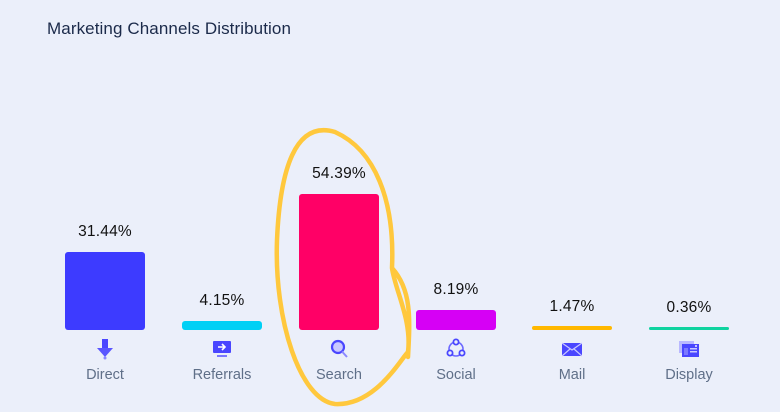 The height and width of the screenshot is (412, 780). What do you see at coordinates (222, 375) in the screenshot?
I see `category-label: Referrals` at bounding box center [222, 375].